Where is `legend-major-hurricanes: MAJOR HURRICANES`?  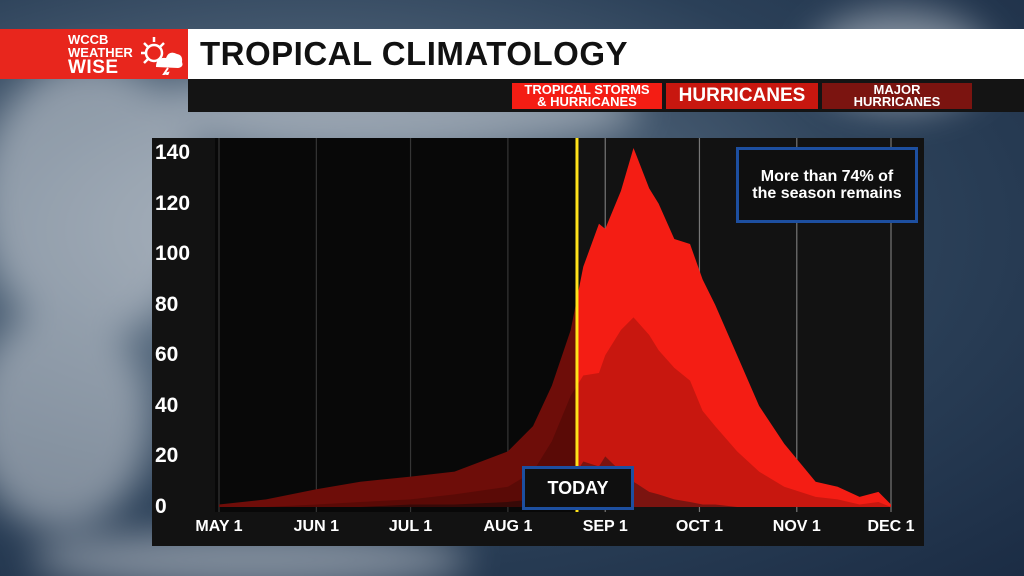
legend-major-hurricanes: MAJOR HURRICANES is located at coordinates (897, 96).